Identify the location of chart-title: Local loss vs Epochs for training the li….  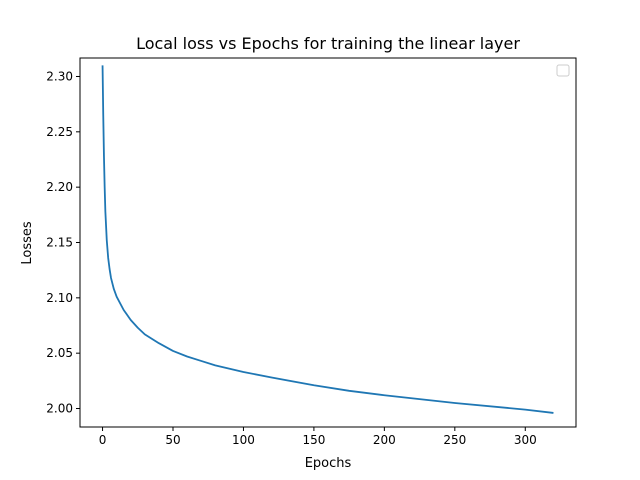
(328, 43).